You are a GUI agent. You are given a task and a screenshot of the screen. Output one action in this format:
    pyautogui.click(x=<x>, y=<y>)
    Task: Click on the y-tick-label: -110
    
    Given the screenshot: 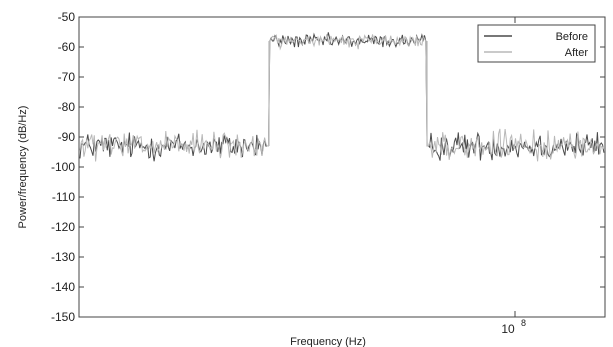 What is the action you would take?
    pyautogui.click(x=63, y=197)
    